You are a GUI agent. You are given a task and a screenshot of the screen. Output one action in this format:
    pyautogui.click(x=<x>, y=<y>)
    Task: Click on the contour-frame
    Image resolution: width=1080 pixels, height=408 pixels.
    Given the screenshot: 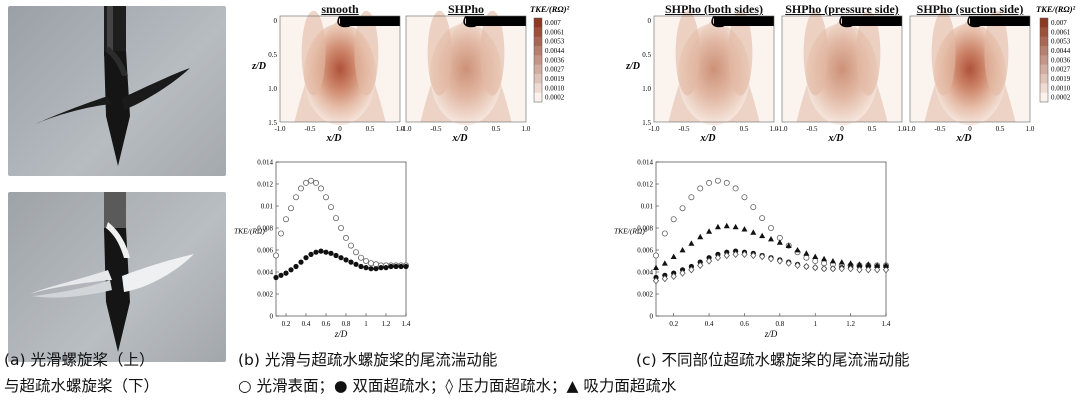 What is the action you would take?
    pyautogui.click(x=970, y=69)
    